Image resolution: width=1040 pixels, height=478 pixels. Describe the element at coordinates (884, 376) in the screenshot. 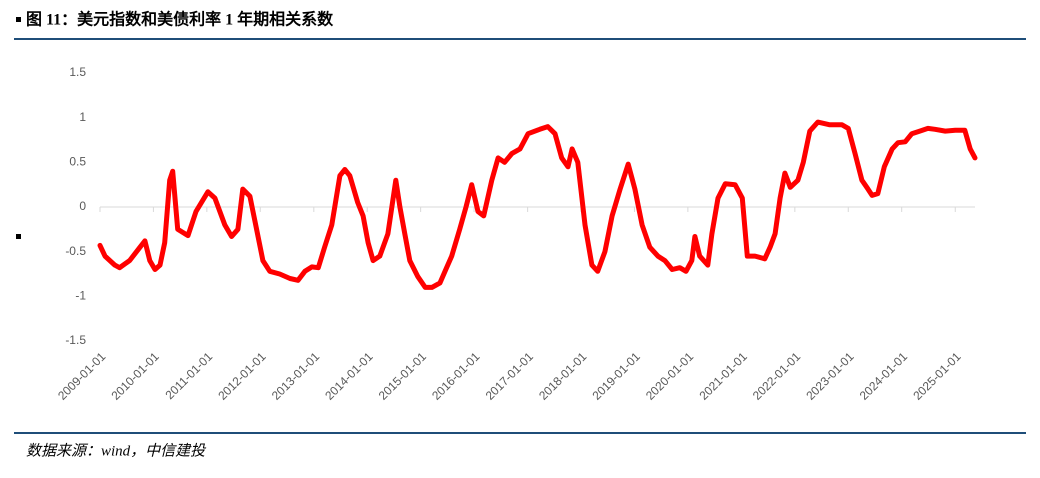

I see `x-tick-label: 2024-01-01` at that location.